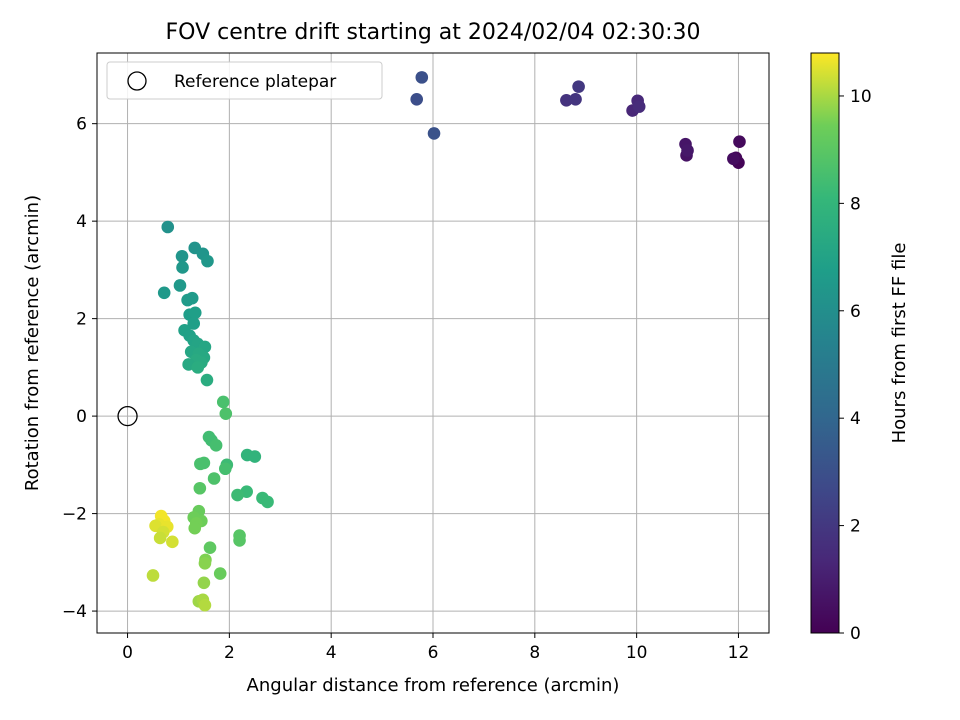 The image size is (960, 720). What do you see at coordinates (74, 612) in the screenshot?
I see `y-tick-label: −4` at bounding box center [74, 612].